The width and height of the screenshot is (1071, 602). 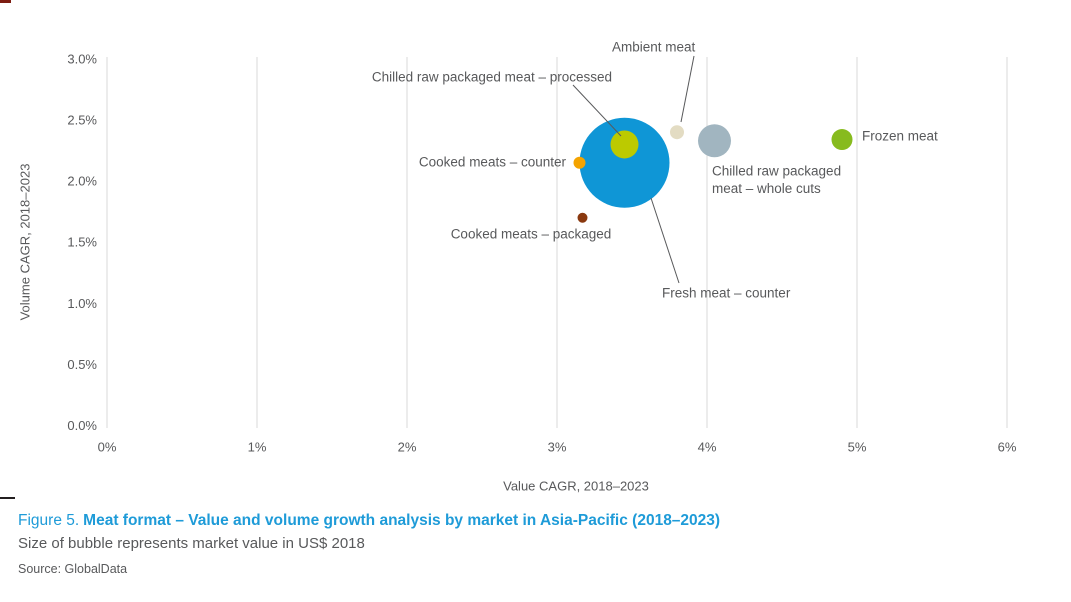 I want to click on bubble-label-ambient-meat: Ambient meat, so click(x=654, y=47).